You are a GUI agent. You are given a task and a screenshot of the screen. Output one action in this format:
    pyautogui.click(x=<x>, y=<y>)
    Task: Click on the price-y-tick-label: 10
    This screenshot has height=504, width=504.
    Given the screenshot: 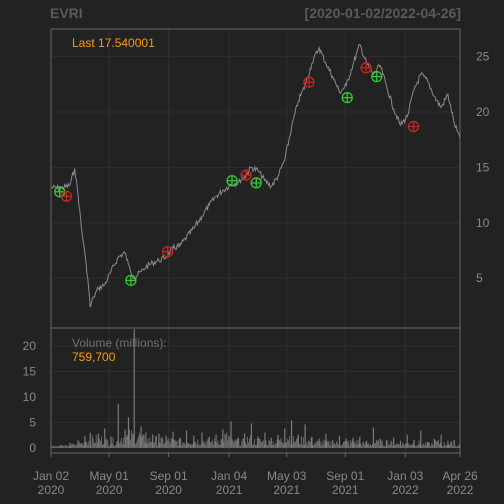 What is the action you would take?
    pyautogui.click(x=483, y=223)
    